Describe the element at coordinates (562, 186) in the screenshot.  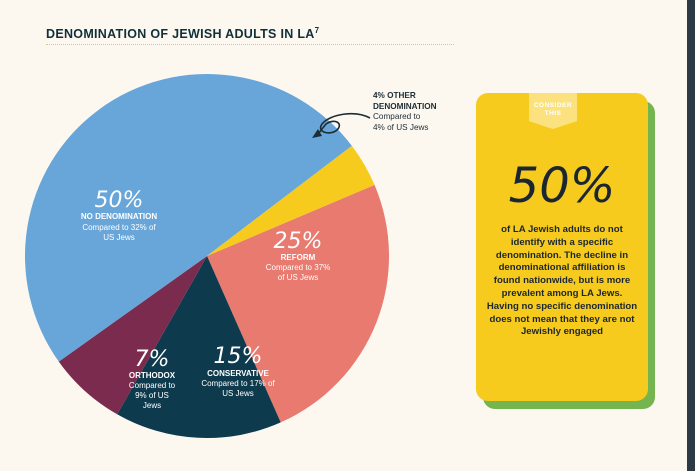
I see `card-big-stat: 50%` at that location.